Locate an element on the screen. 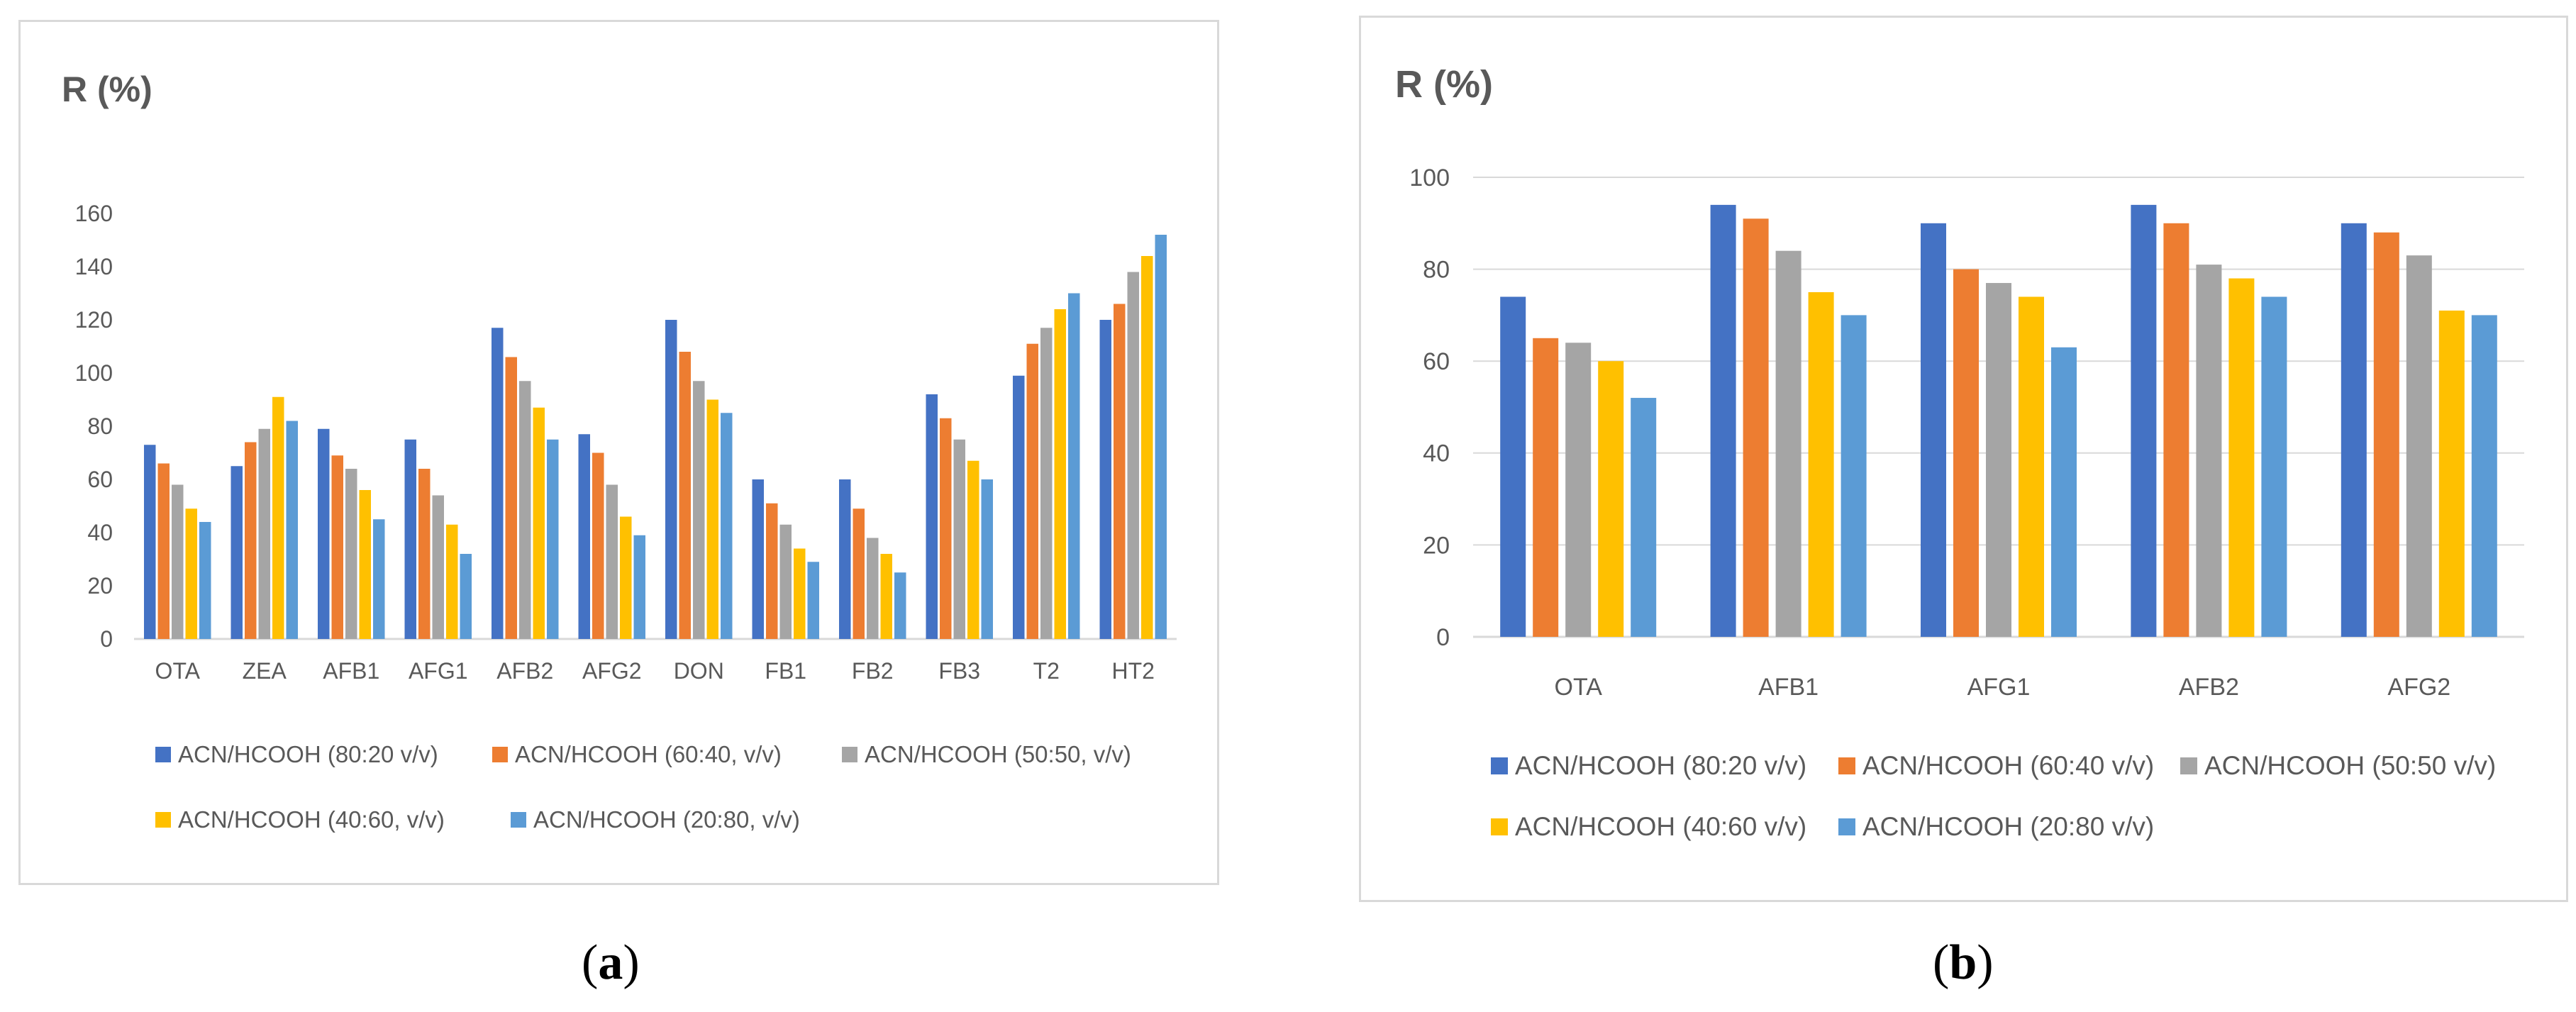 This screenshot has height=1012, width=2576. bar-a-afg1-s3 is located at coordinates (438, 567).